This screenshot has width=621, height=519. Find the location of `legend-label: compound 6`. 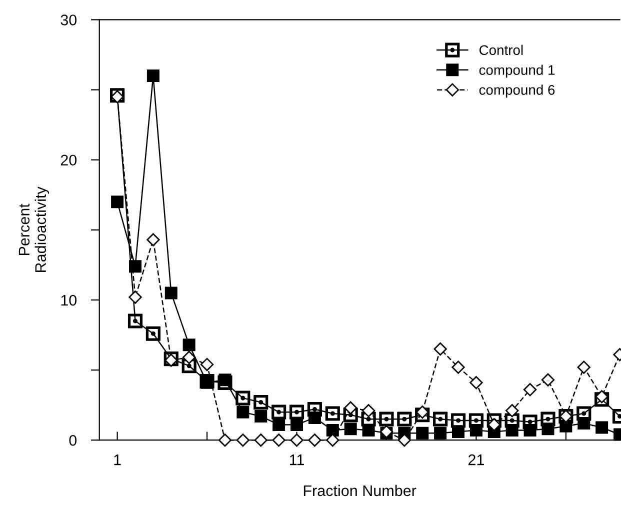

legend-label: compound 6 is located at coordinates (517, 91).